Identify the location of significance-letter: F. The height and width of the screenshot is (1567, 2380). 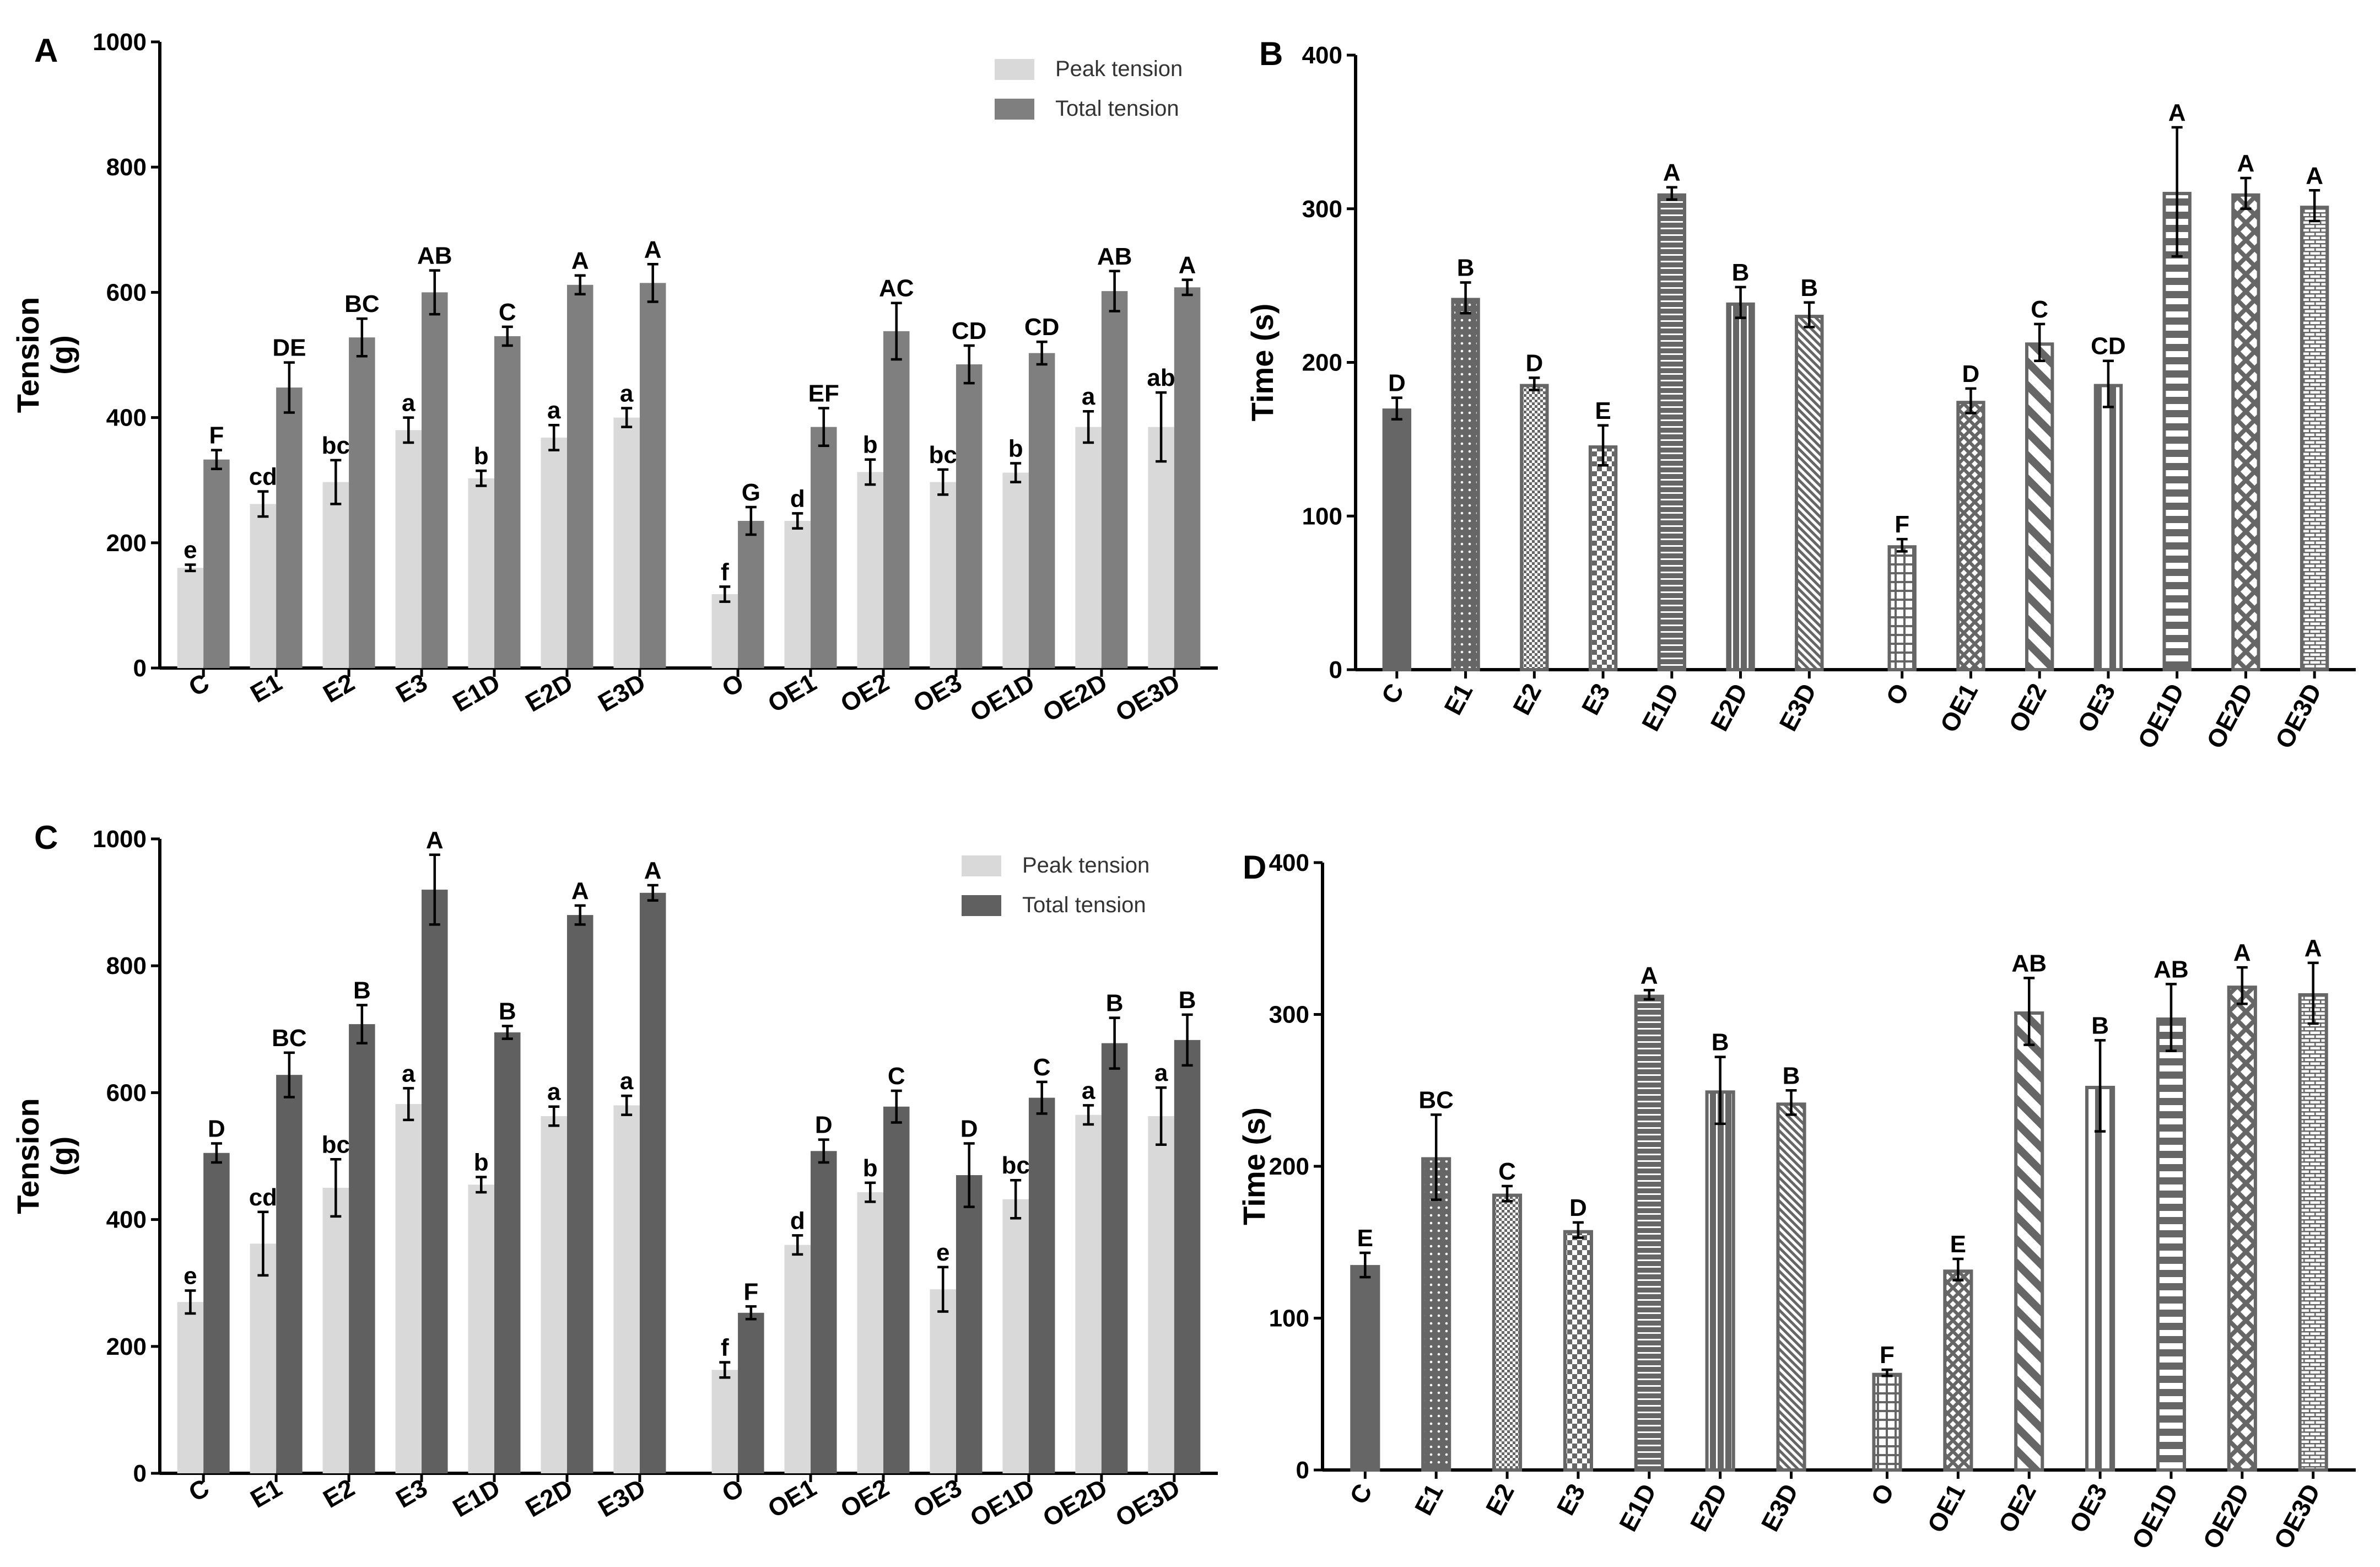
(216, 435).